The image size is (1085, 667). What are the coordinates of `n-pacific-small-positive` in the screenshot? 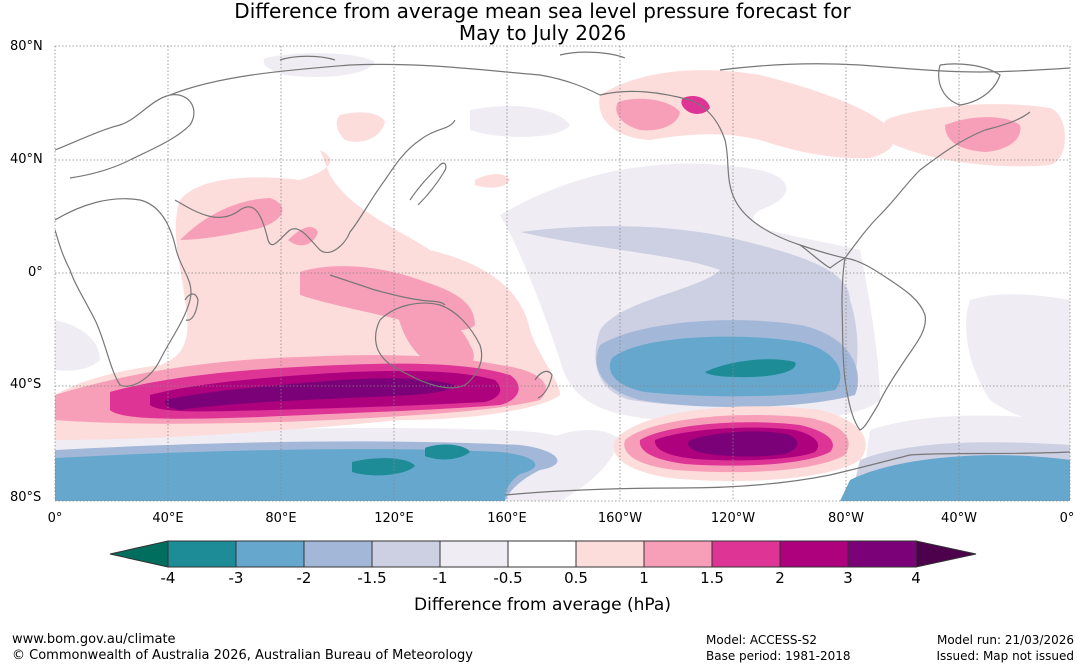 It's located at (492, 181).